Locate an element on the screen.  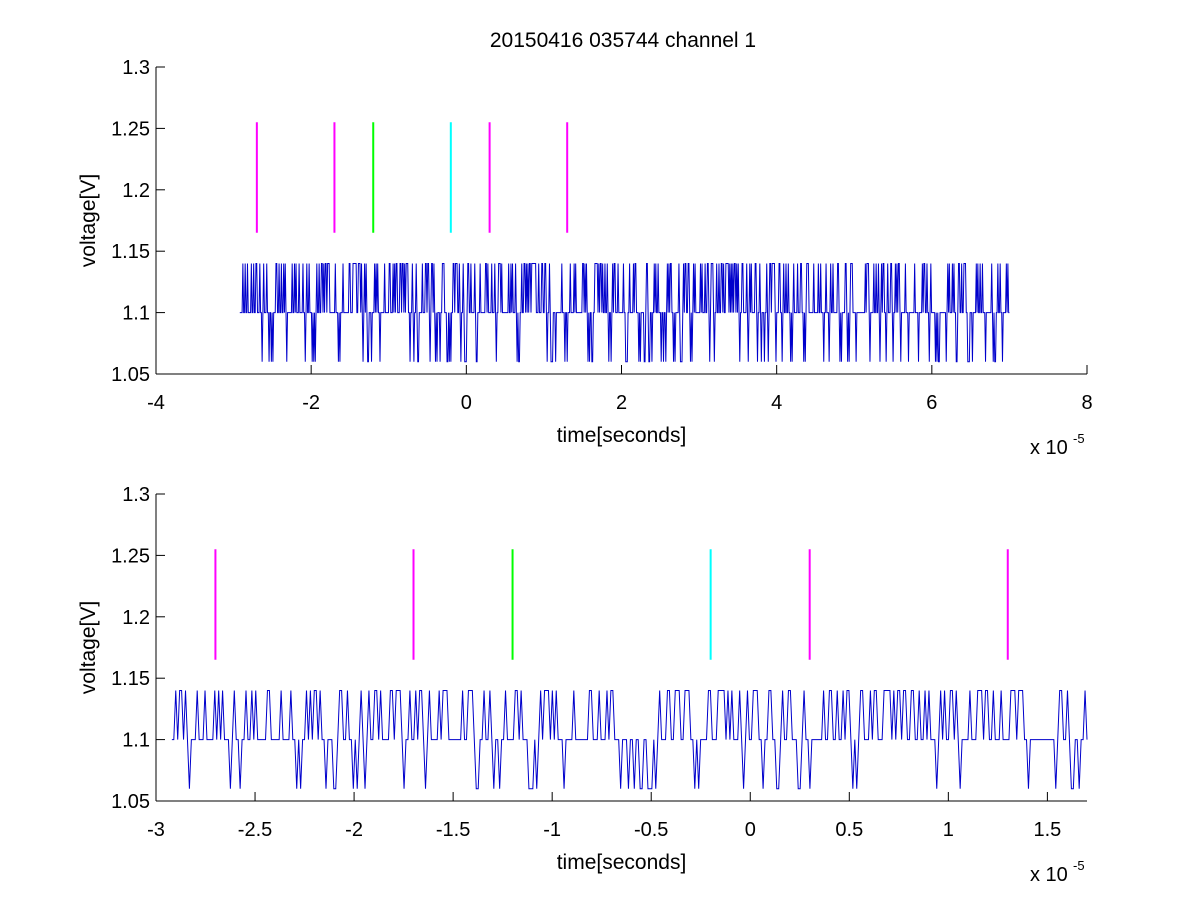
x-tick-label: -0.5 is located at coordinates (651, 830).